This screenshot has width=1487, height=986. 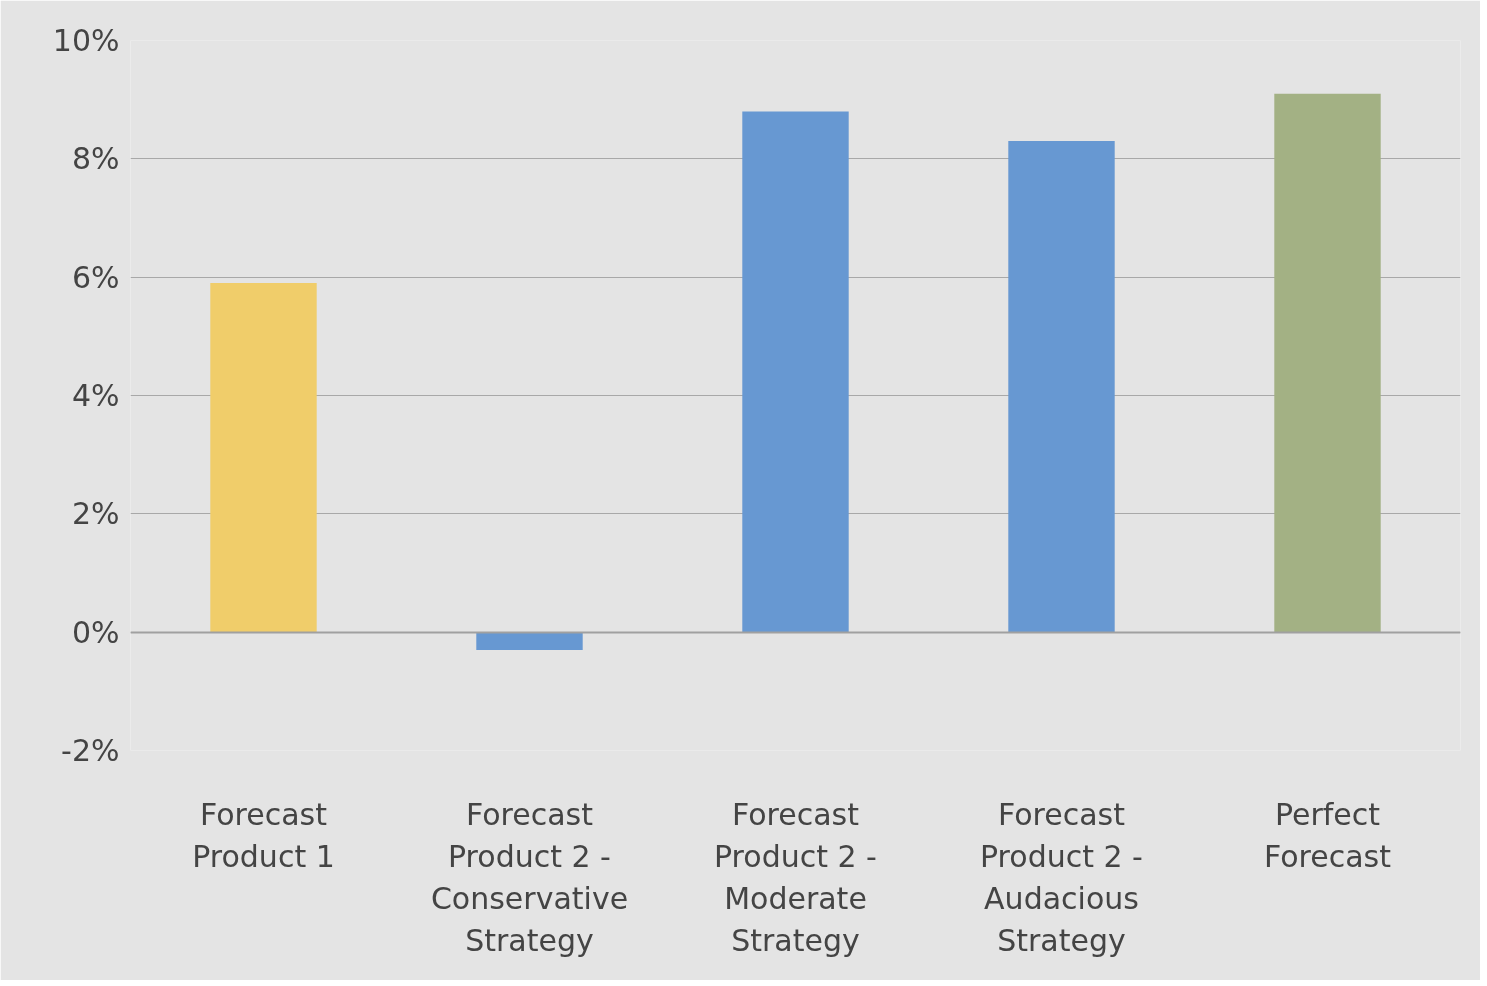 I want to click on y-tick-label: 6%, so click(x=95, y=277).